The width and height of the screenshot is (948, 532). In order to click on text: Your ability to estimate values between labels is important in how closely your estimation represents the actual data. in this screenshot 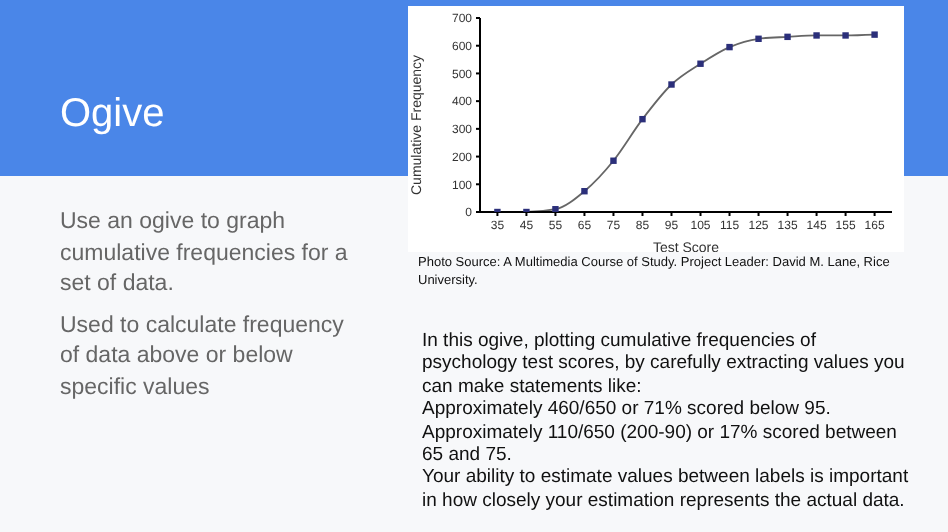, I will do `click(666, 489)`.